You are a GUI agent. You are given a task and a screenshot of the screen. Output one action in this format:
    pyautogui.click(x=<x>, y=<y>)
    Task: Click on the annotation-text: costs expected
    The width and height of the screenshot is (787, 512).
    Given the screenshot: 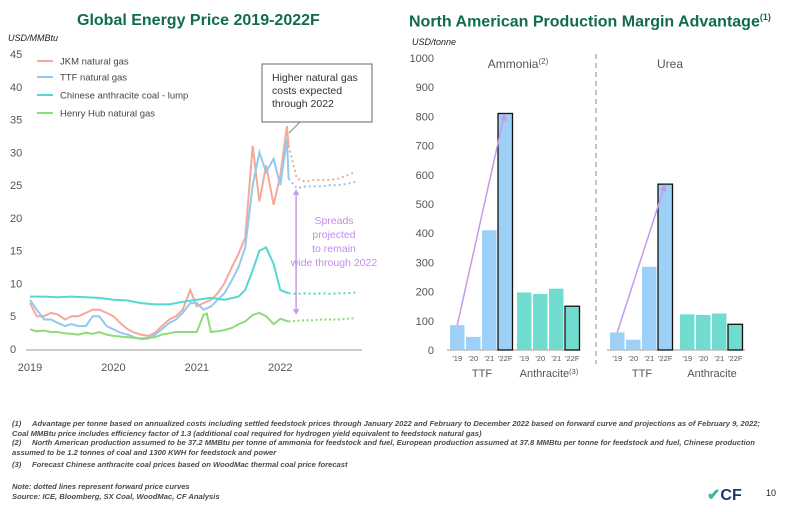 What is the action you would take?
    pyautogui.click(x=307, y=91)
    